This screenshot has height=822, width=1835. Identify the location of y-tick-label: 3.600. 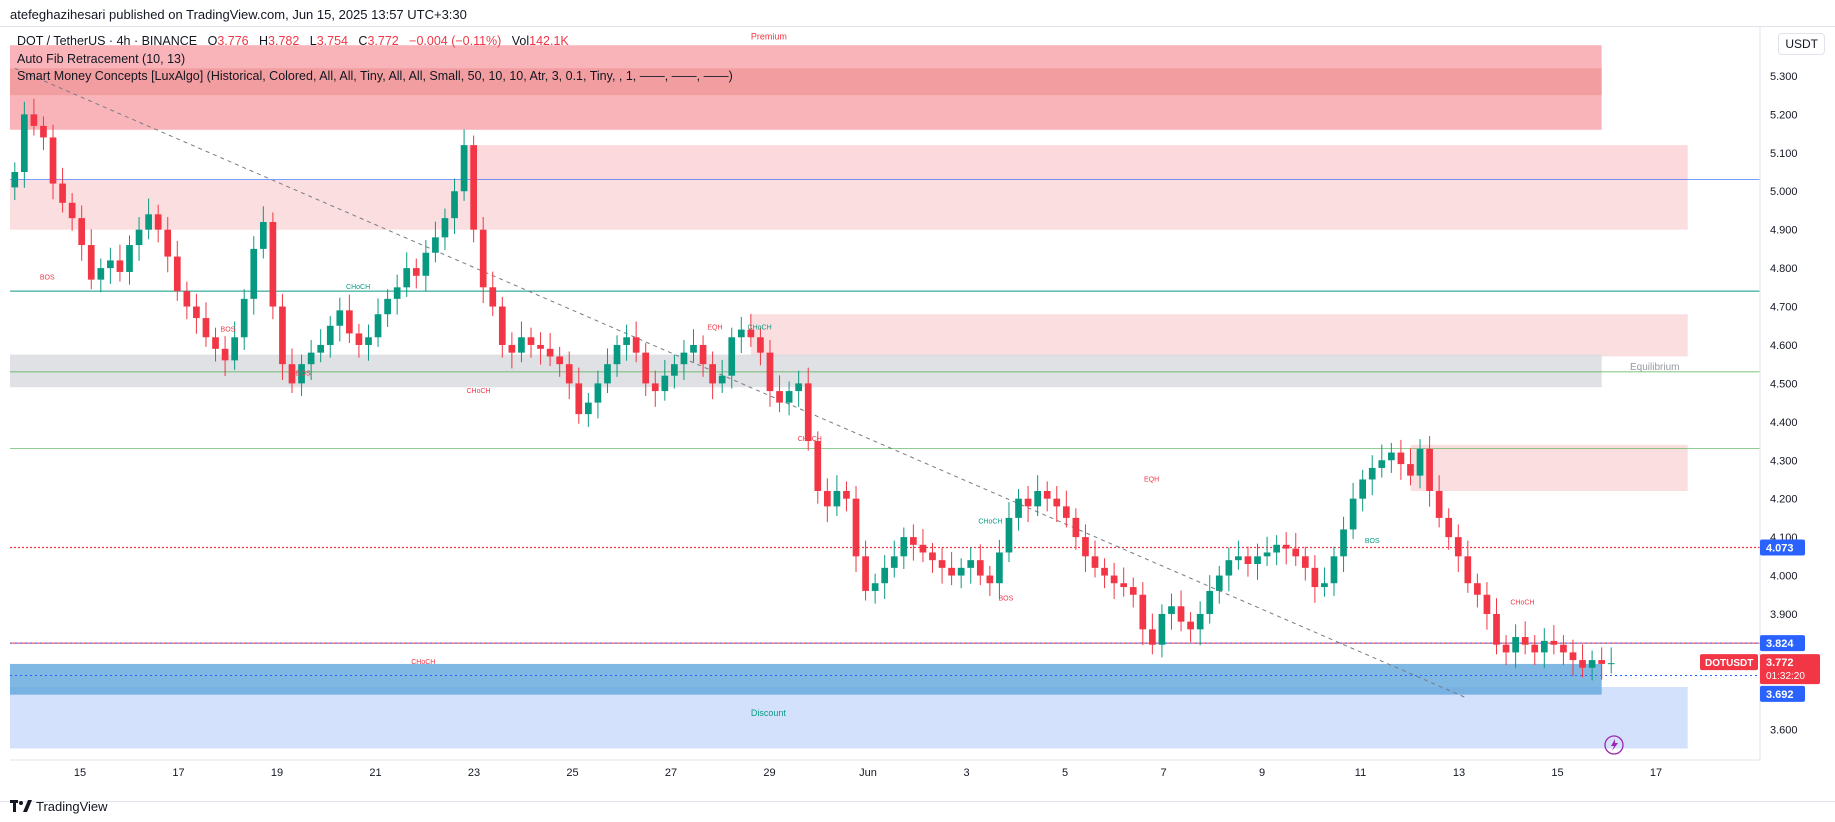
(1784, 730).